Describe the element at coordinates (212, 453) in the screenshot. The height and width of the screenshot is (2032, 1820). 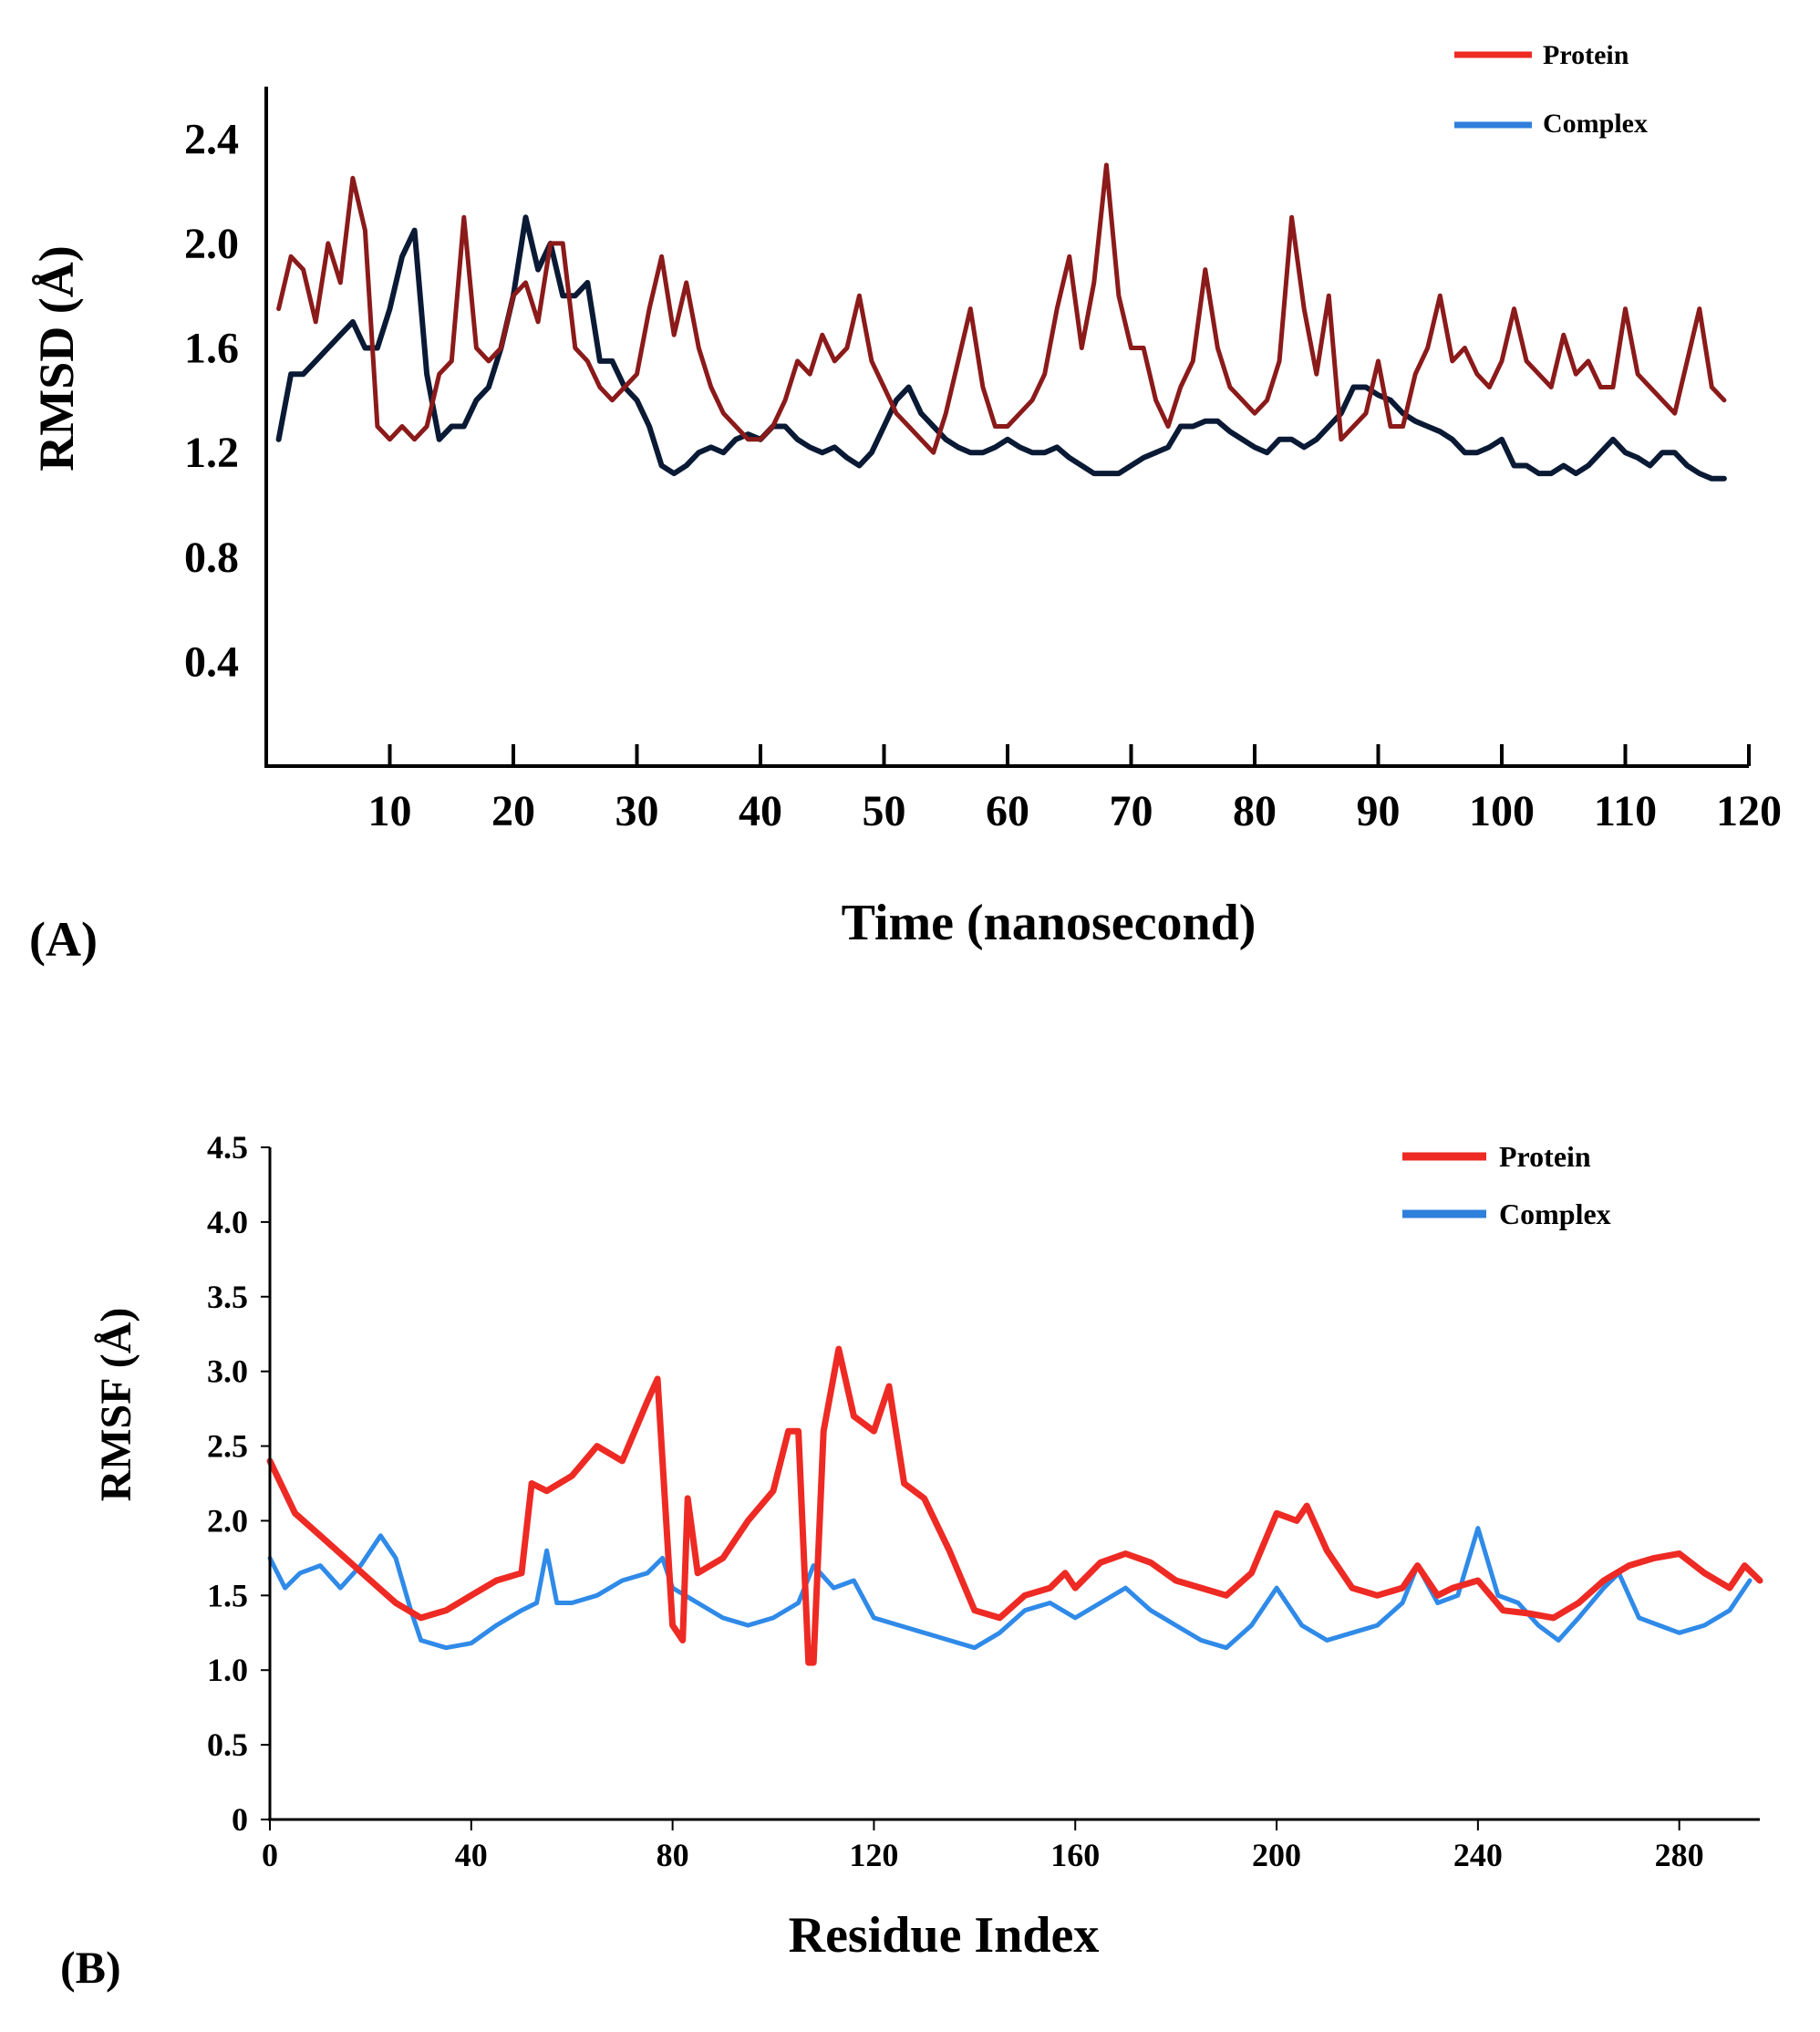
I see `y-tick-label: 1.2` at that location.